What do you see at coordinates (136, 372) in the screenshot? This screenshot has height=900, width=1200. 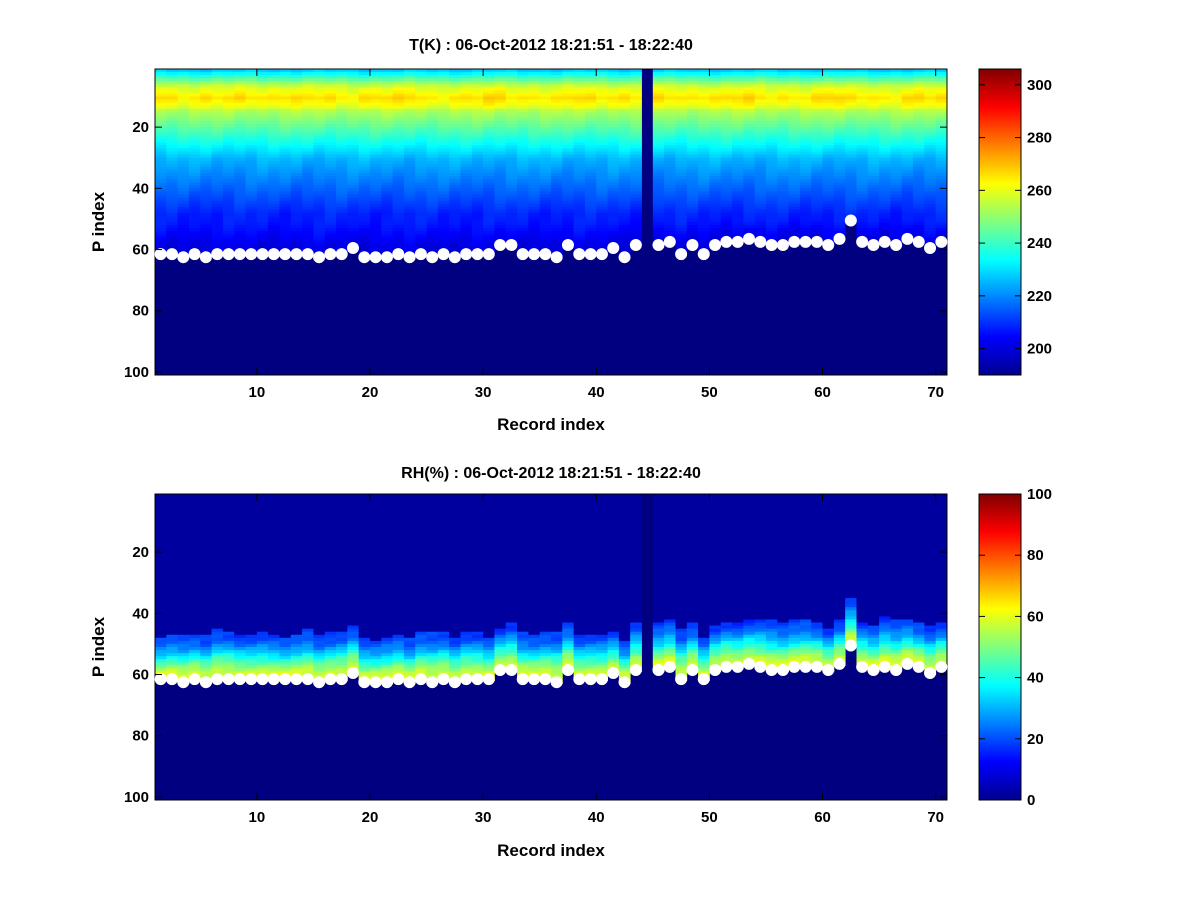 I see `y-tick-label: 100` at bounding box center [136, 372].